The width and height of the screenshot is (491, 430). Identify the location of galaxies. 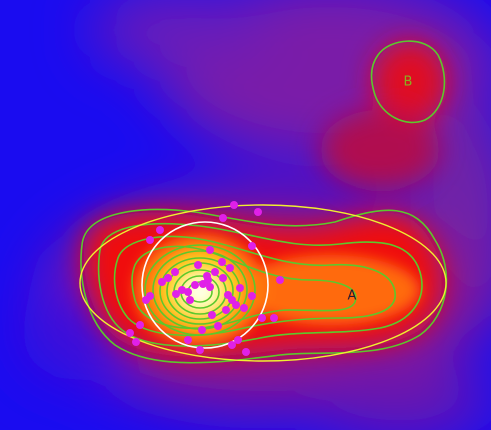
(205, 278).